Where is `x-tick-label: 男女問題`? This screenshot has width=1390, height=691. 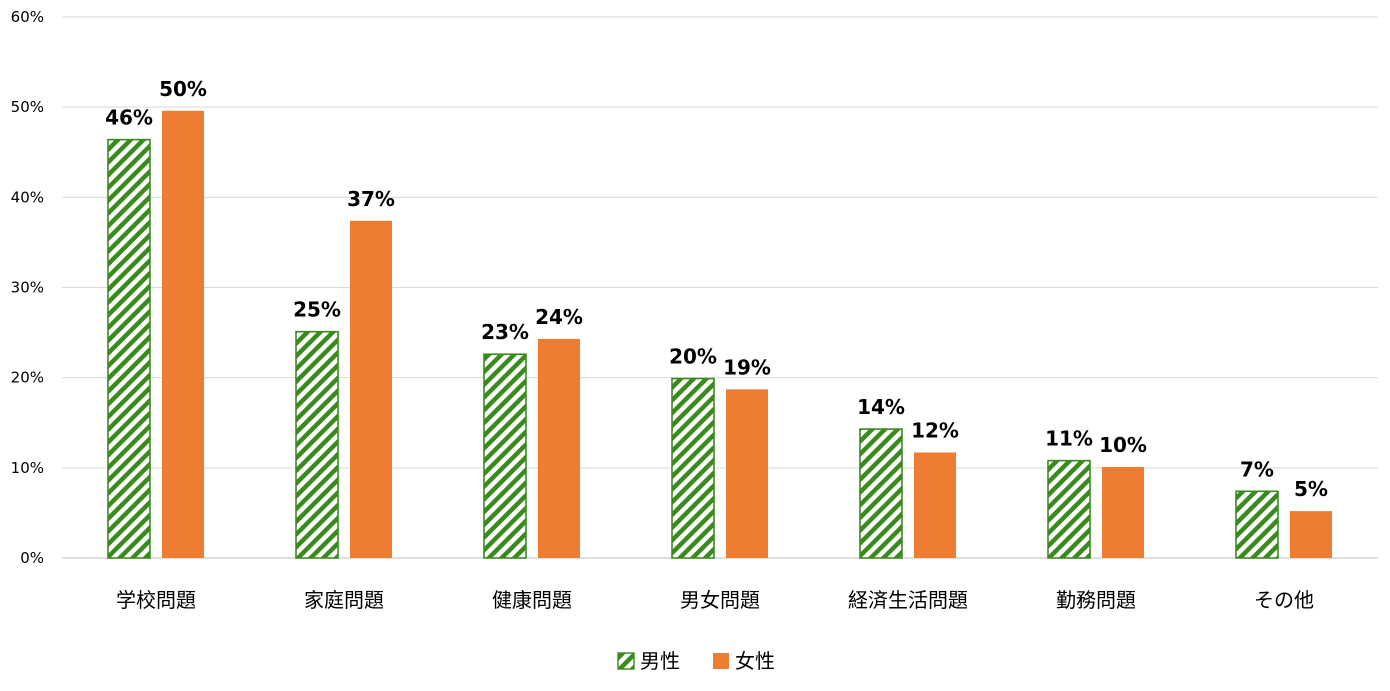
x-tick-label: 男女問題 is located at coordinates (720, 600).